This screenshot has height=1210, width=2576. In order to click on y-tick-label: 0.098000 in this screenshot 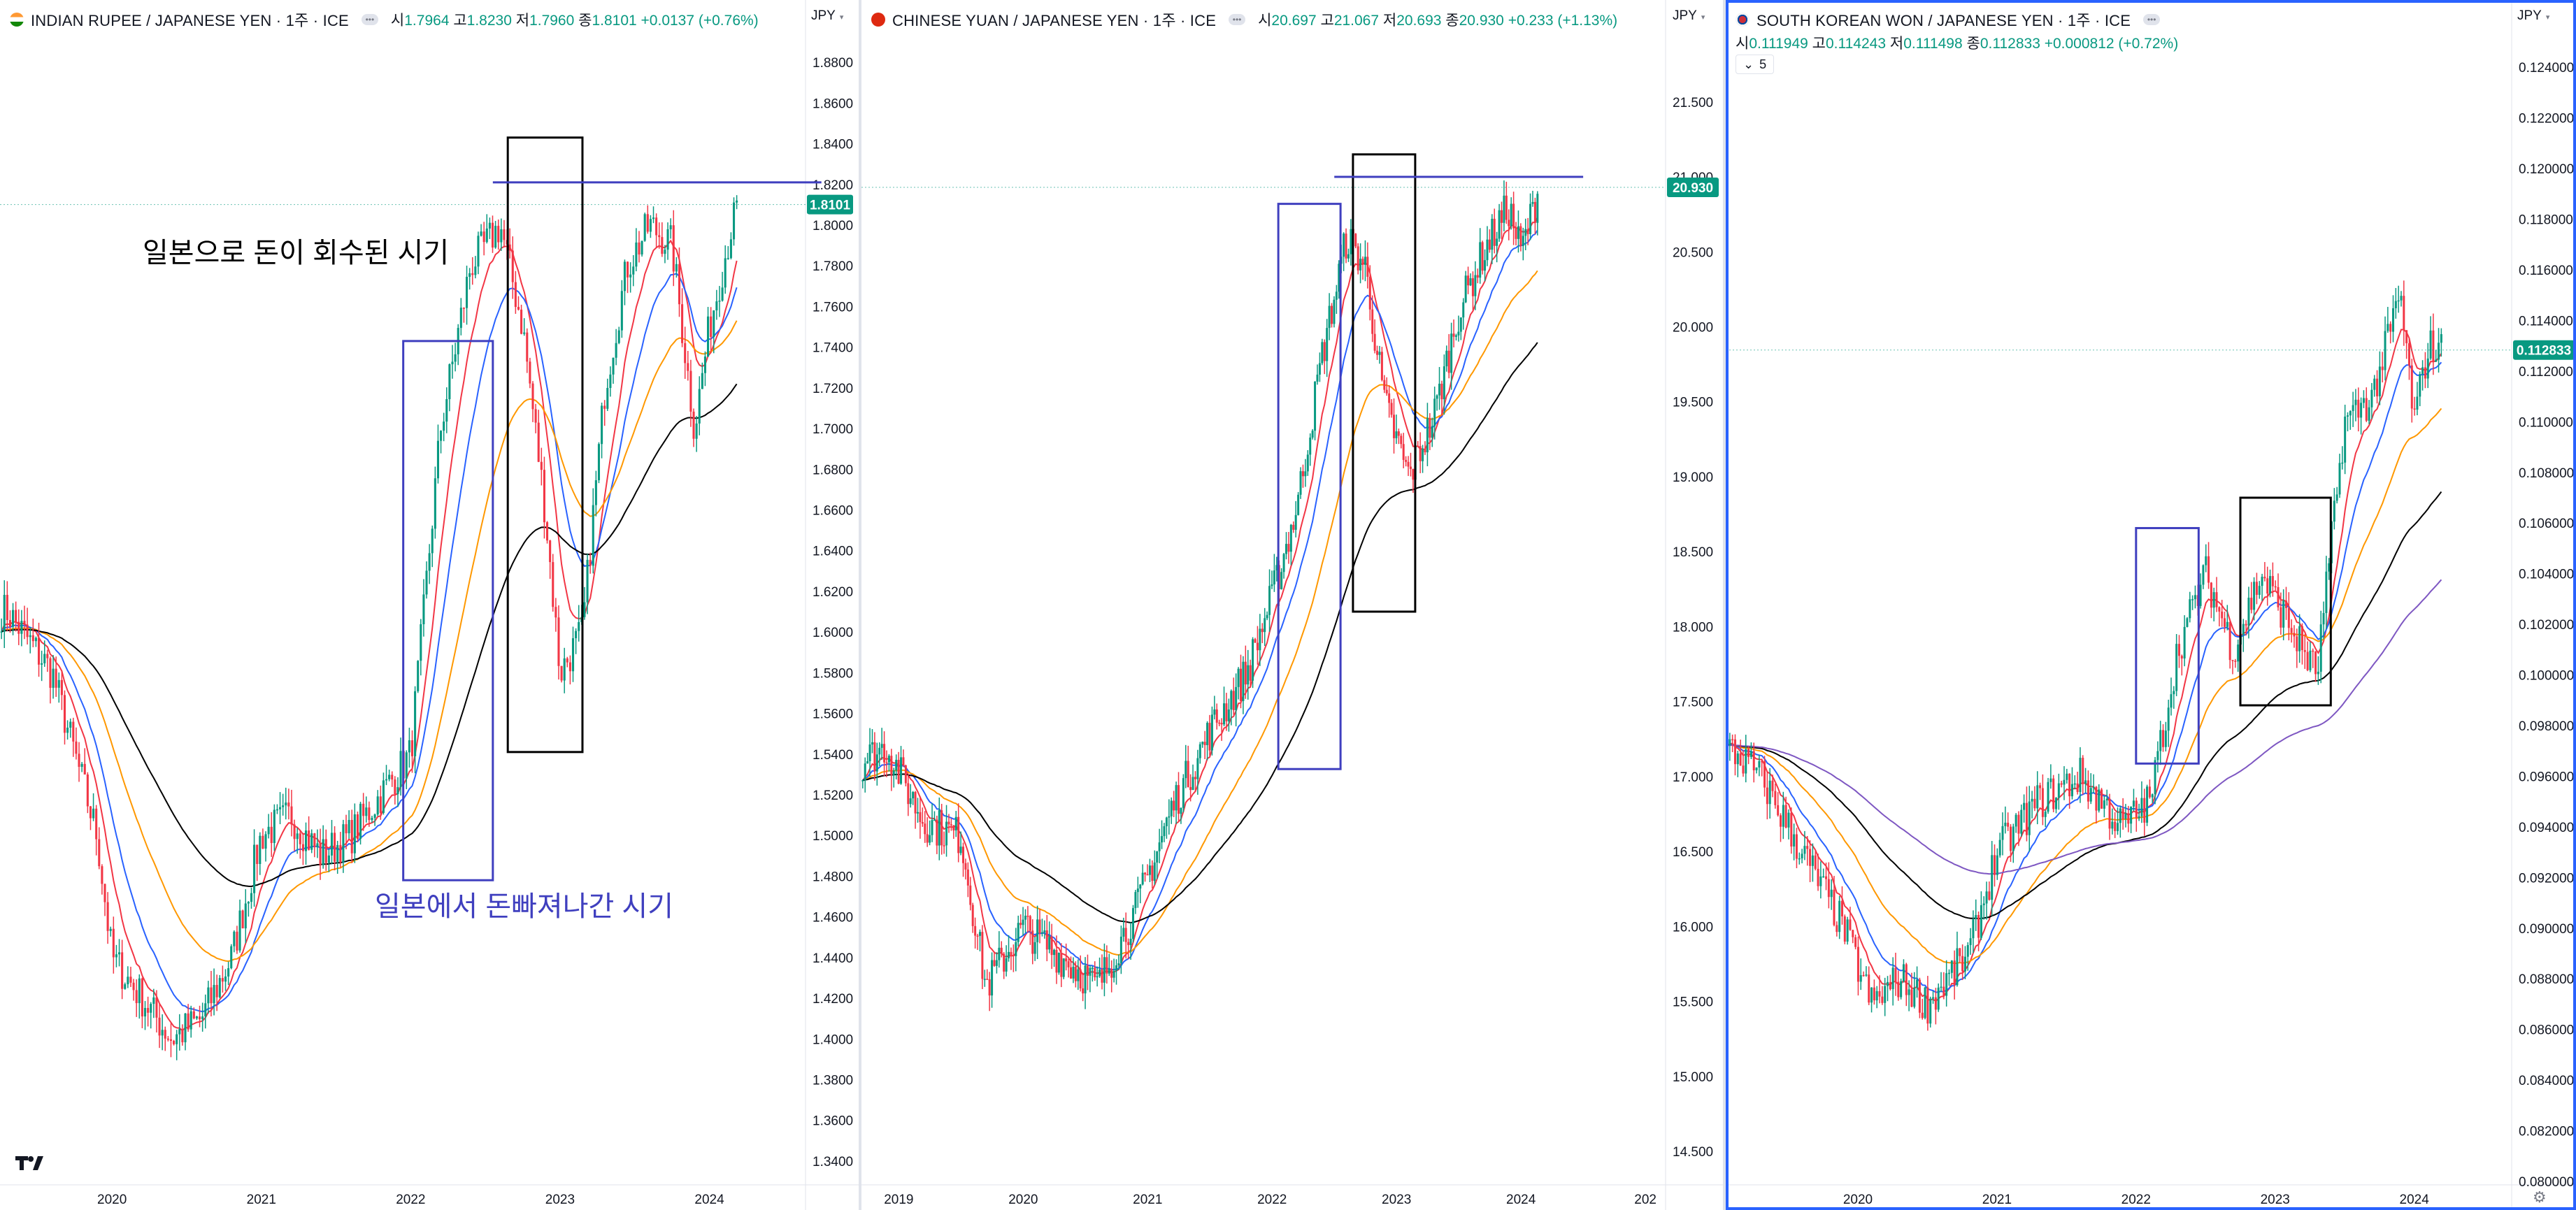, I will do `click(2546, 726)`.